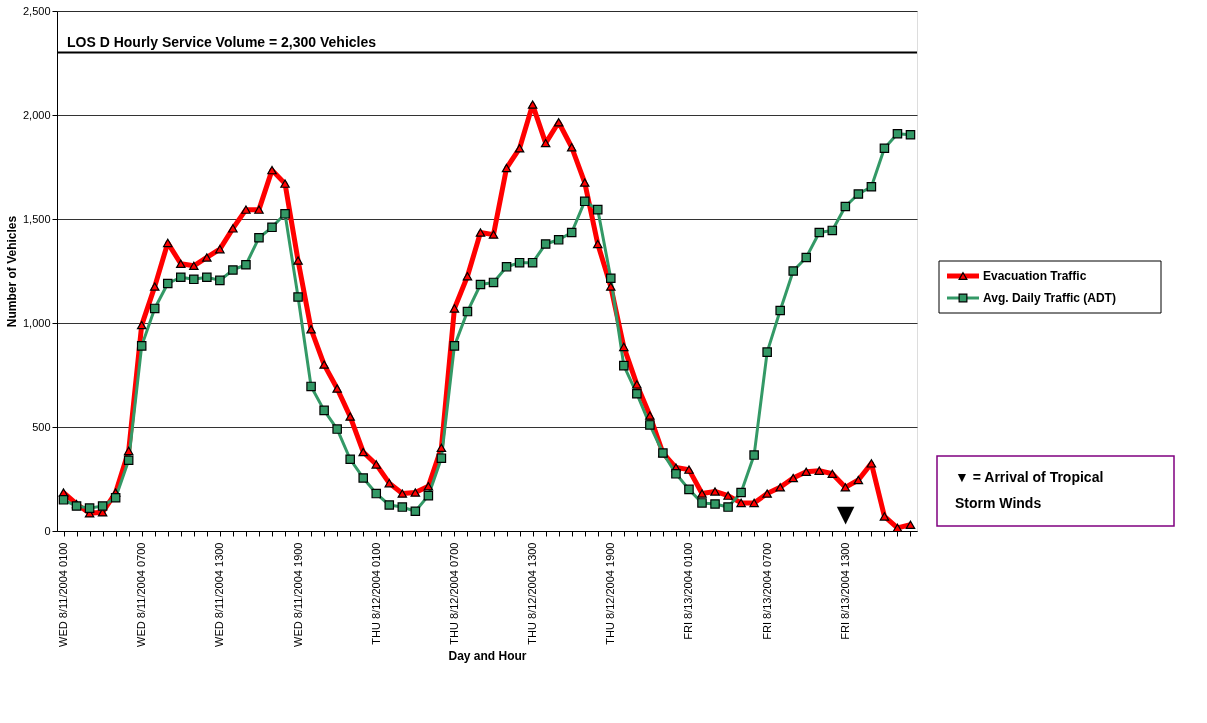 This screenshot has height=723, width=1207. Describe the element at coordinates (1029, 490) in the screenshot. I see `text: ▼ = Arrival of Tropical Storm Winds` at that location.